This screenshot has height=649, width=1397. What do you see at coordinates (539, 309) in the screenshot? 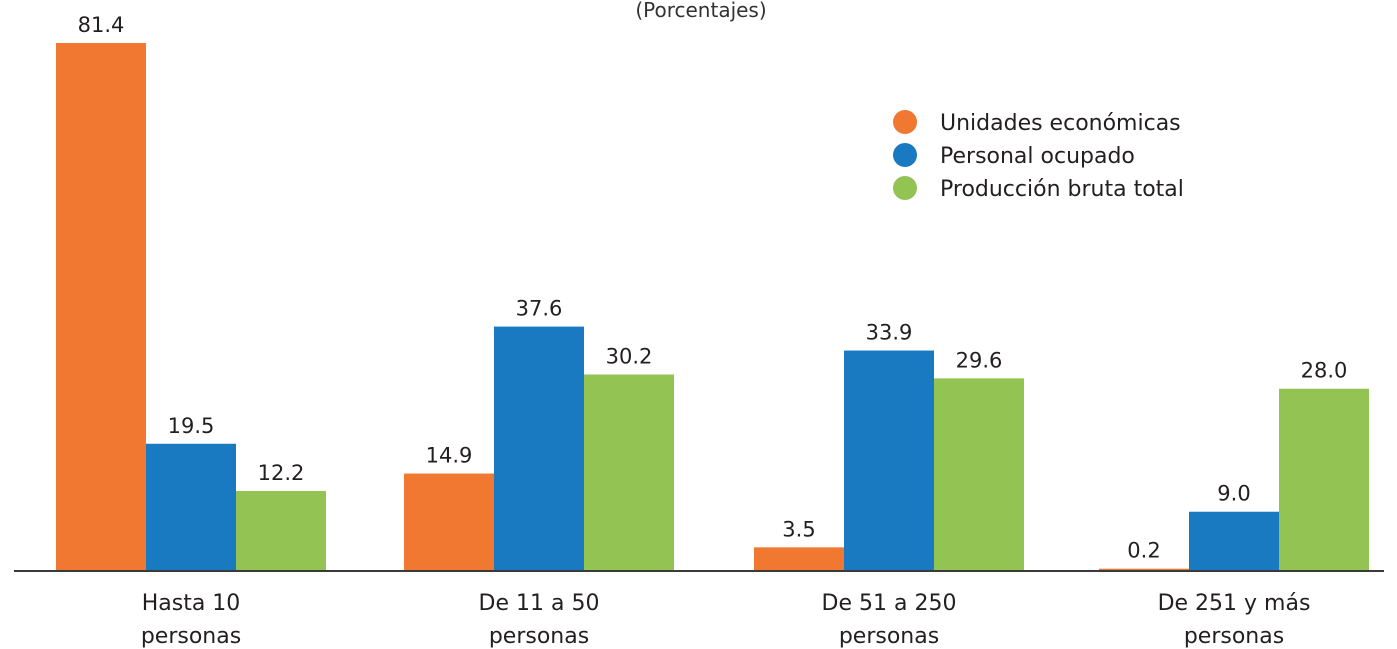
I see `bar-value-label: 37.6` at bounding box center [539, 309].